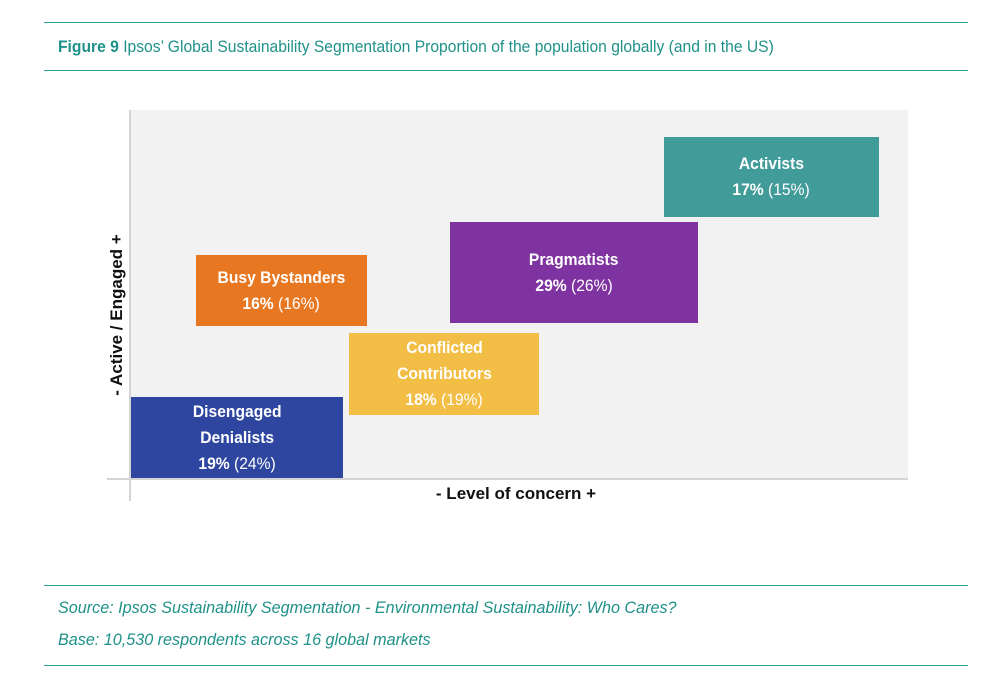 Image resolution: width=992 pixels, height=694 pixels. I want to click on segment-name: Pragmatists, so click(574, 259).